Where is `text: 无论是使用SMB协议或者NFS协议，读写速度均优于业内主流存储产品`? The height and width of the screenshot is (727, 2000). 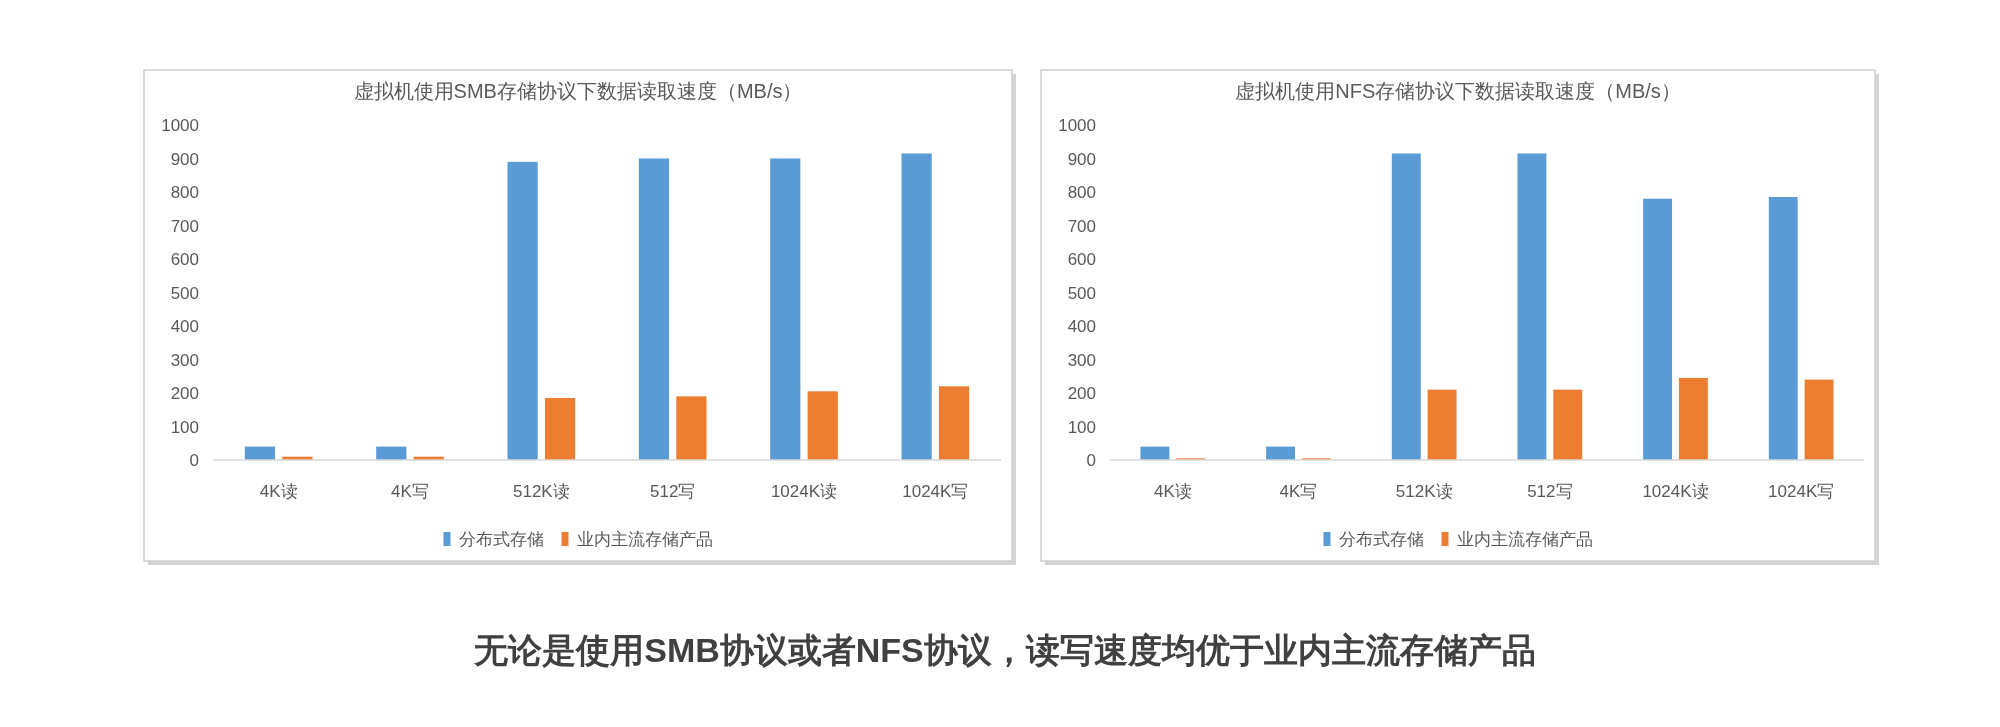 text: 无论是使用SMB协议或者NFS协议，读写速度均优于业内主流存储产品 is located at coordinates (1004, 650).